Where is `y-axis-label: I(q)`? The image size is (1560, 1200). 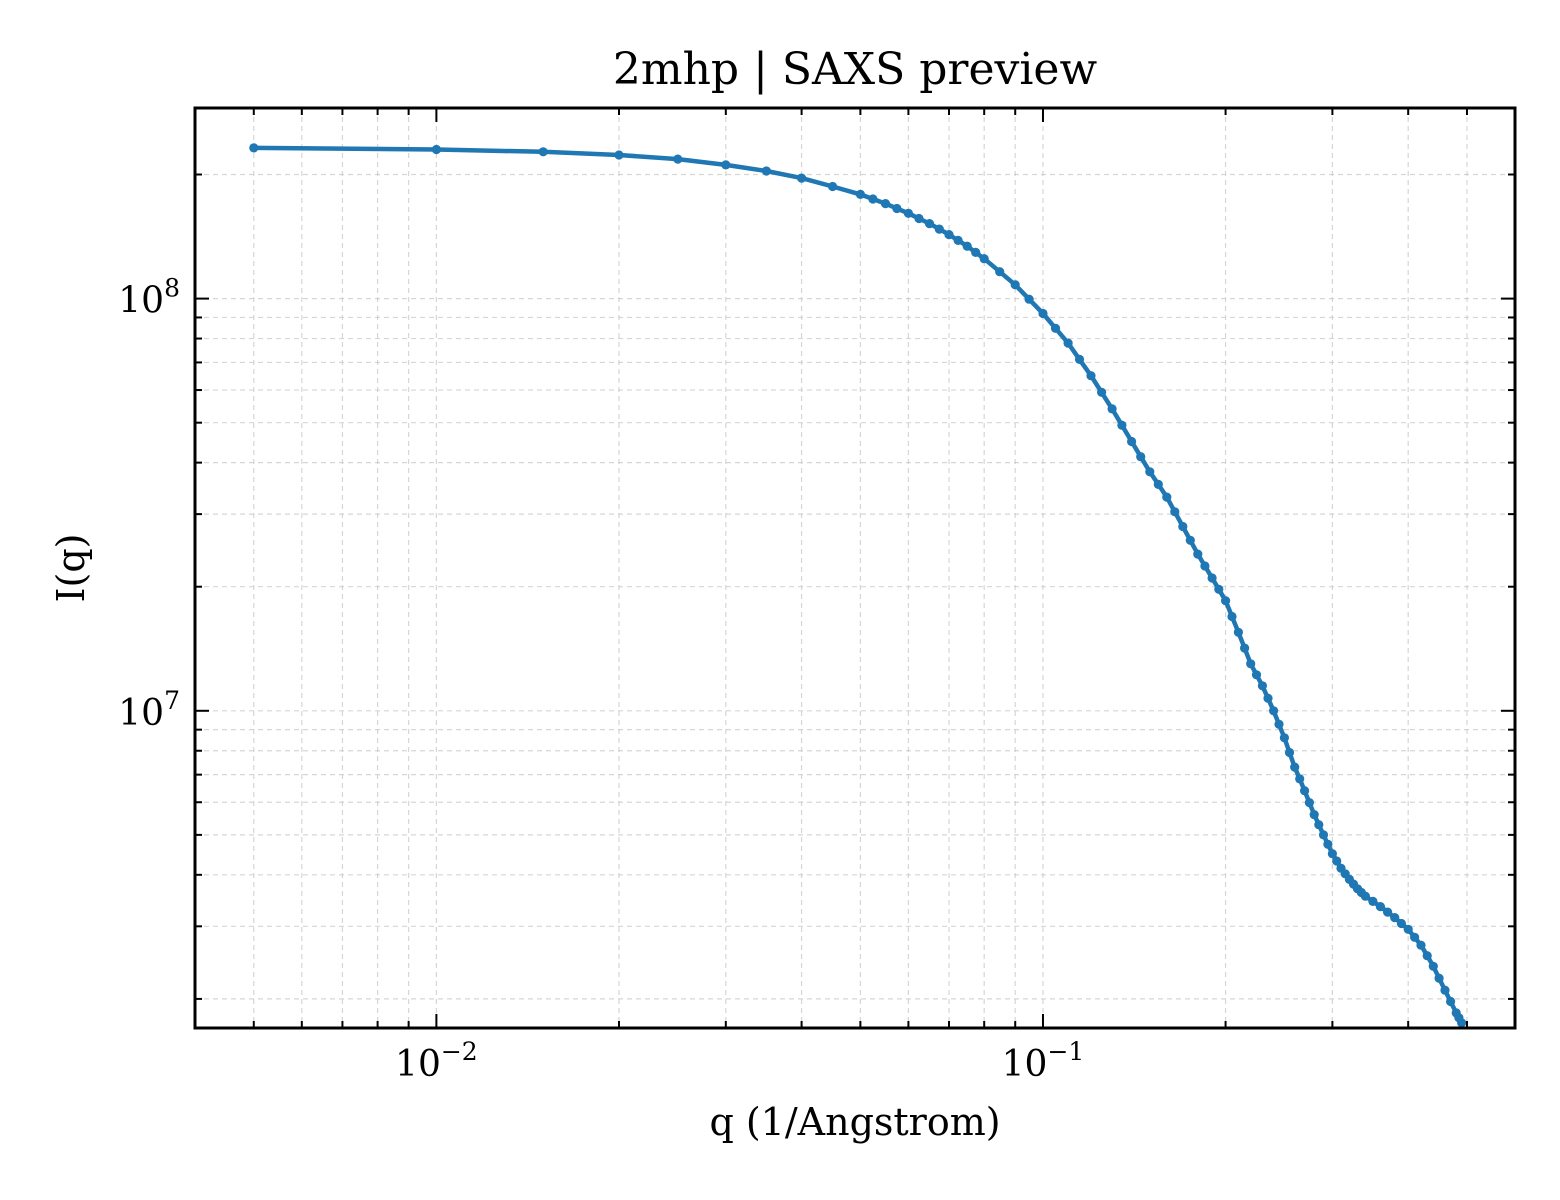
y-axis-label: I(q) is located at coordinates (71, 568).